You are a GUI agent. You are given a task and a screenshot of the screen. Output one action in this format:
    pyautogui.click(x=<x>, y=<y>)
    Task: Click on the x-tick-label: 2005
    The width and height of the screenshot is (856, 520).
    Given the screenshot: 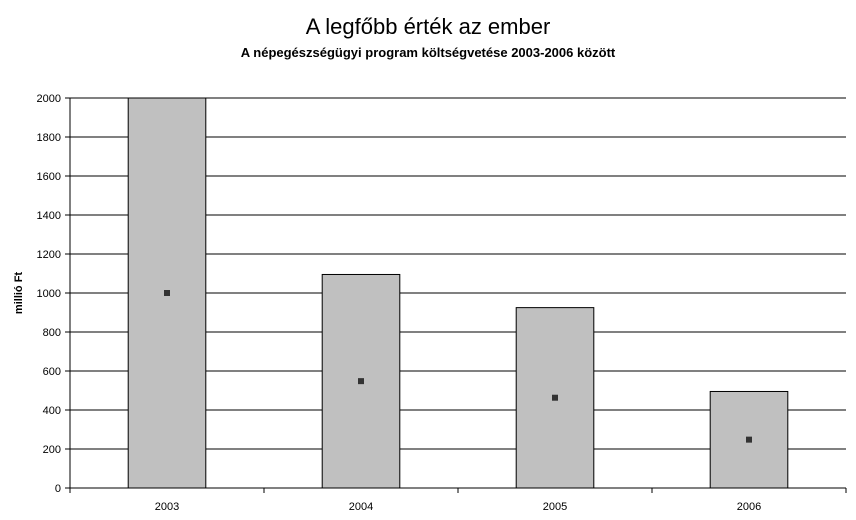 What is the action you would take?
    pyautogui.click(x=555, y=507)
    